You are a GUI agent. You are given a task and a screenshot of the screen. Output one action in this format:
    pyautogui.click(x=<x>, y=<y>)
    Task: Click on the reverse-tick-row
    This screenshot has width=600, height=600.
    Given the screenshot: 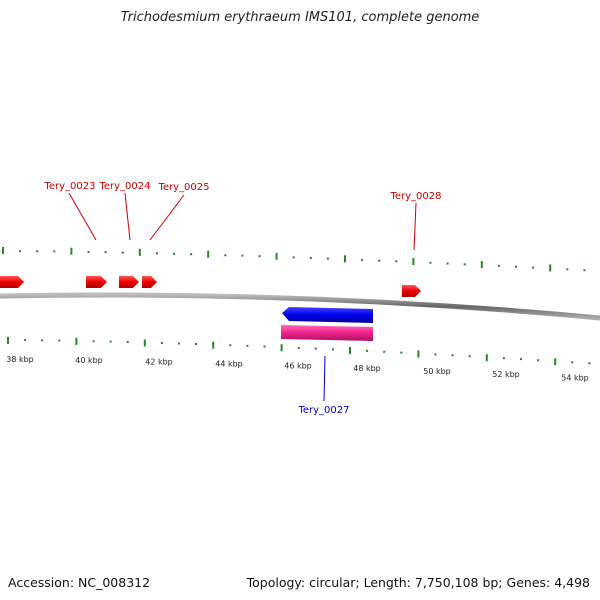 What is the action you would take?
    pyautogui.click(x=299, y=351)
    